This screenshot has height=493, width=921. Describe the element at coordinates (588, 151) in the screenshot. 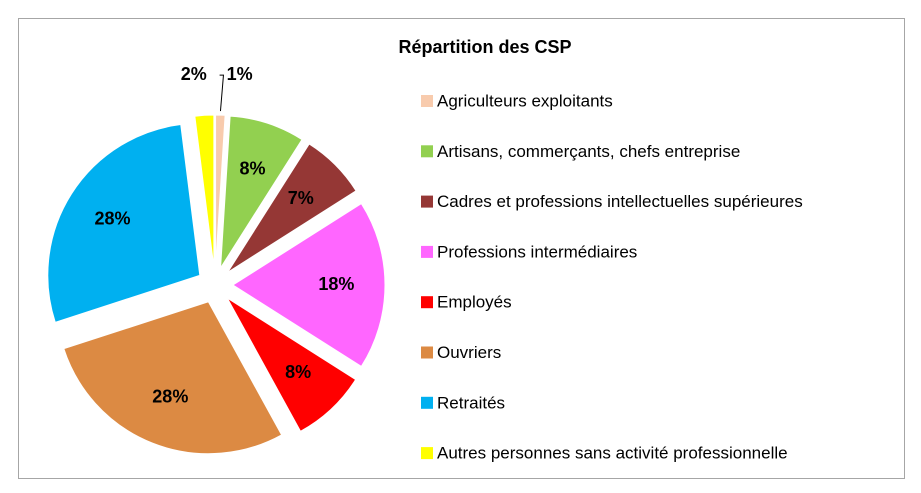

I see `legend-label: Artisans, commerçants, chefs entreprise` at that location.